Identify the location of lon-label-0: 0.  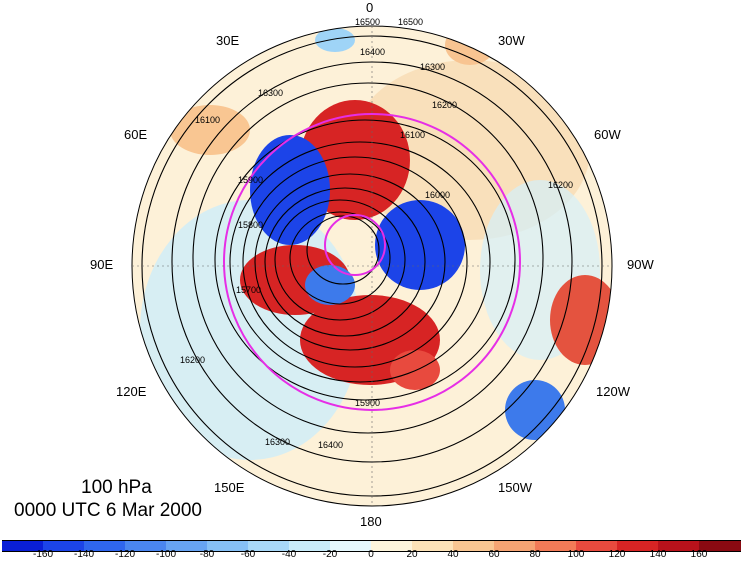
(370, 7).